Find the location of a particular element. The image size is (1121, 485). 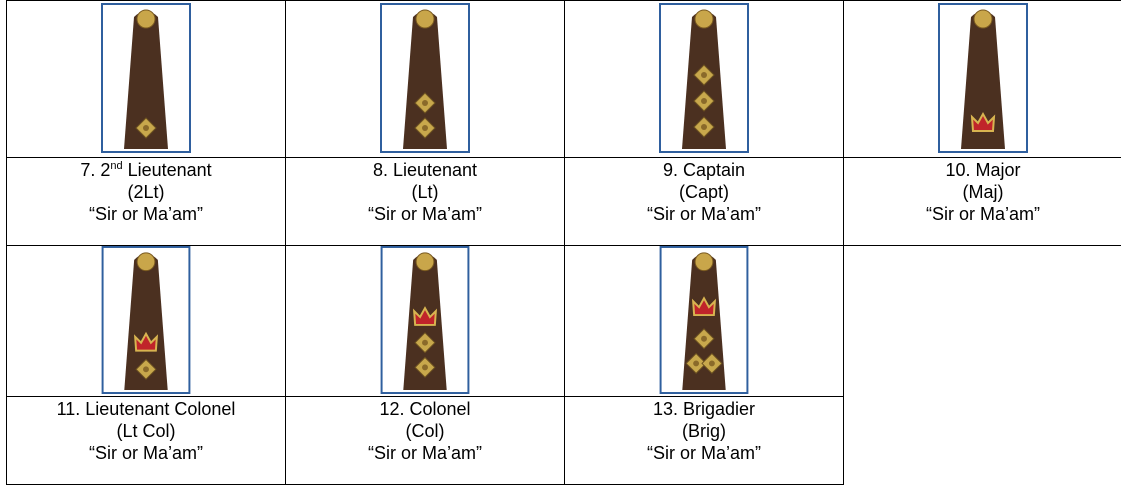

rank-title-part: Lieutenant is located at coordinates (167, 170).